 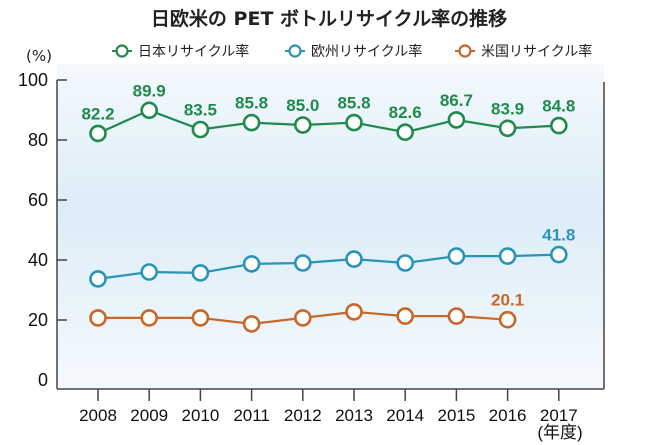 What do you see at coordinates (405, 415) in the screenshot?
I see `x-tick-label: 2014` at bounding box center [405, 415].